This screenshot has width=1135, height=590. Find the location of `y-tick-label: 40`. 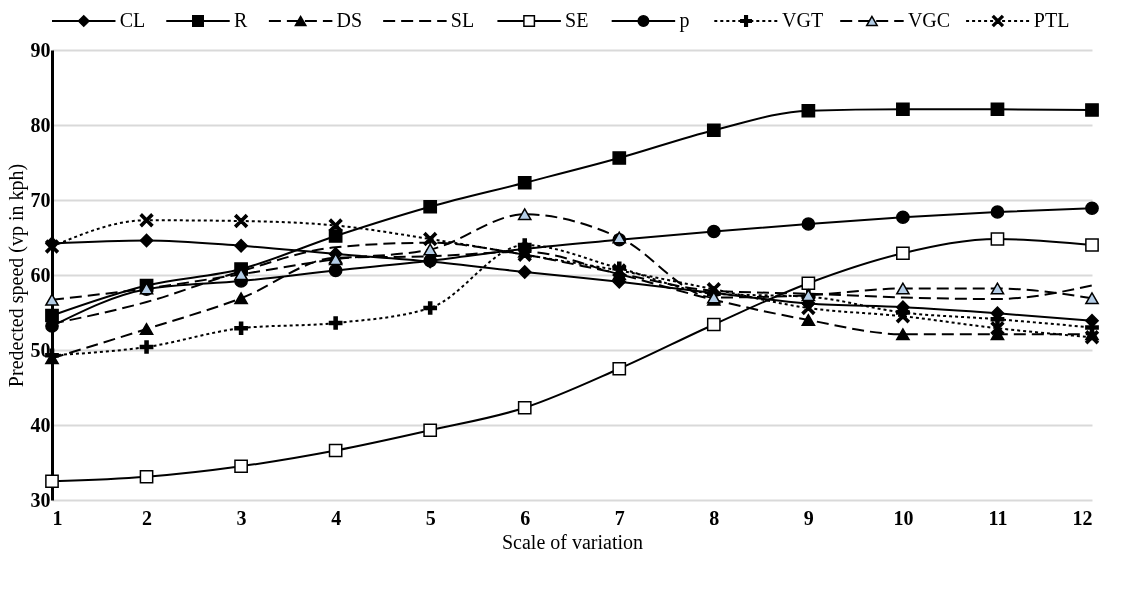

y-tick-label: 40 is located at coordinates (40, 424).